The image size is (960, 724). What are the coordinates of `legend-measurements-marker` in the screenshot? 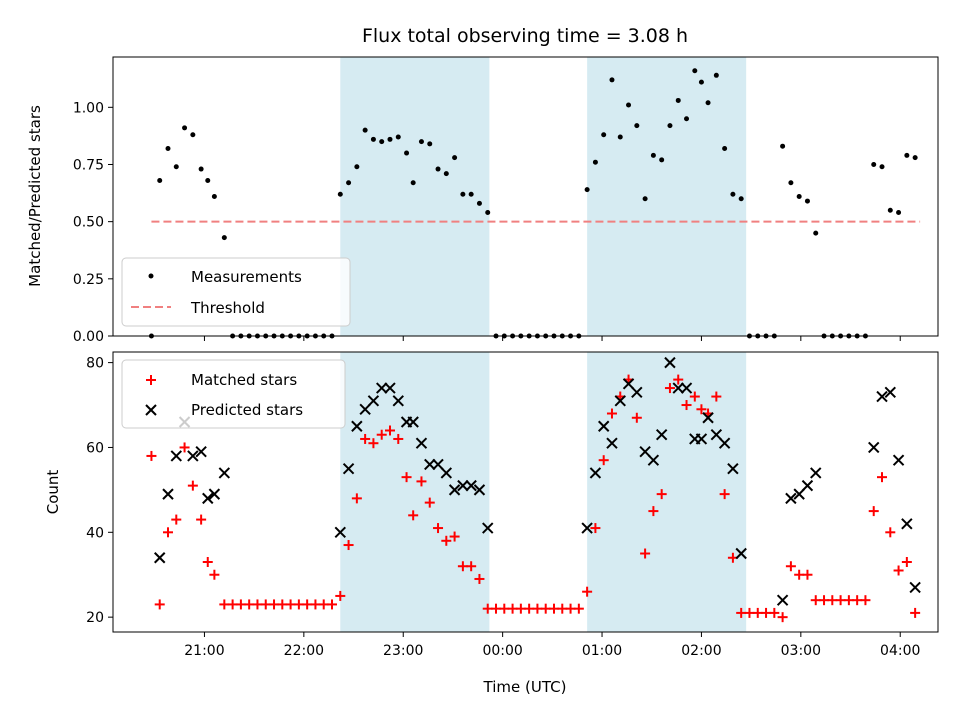 It's located at (151, 276).